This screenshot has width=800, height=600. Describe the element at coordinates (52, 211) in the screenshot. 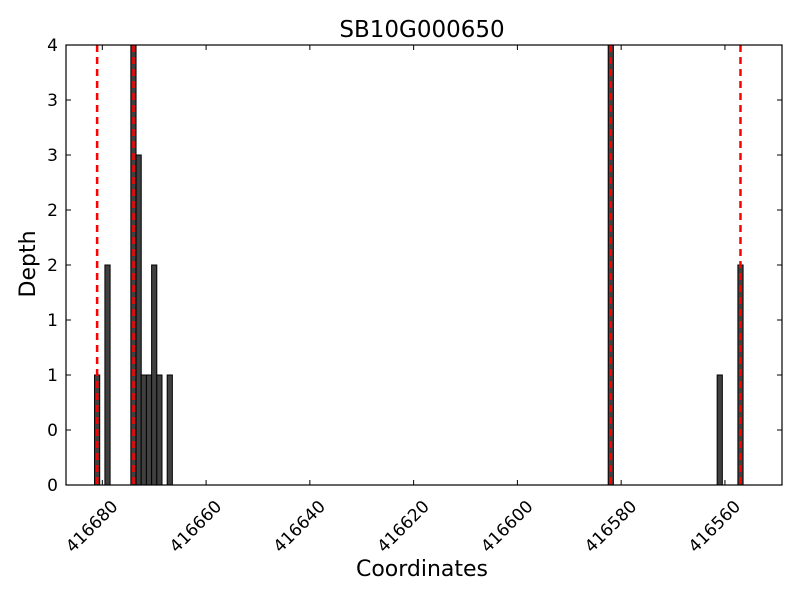

I see `y-tick-label-5: 2` at that location.